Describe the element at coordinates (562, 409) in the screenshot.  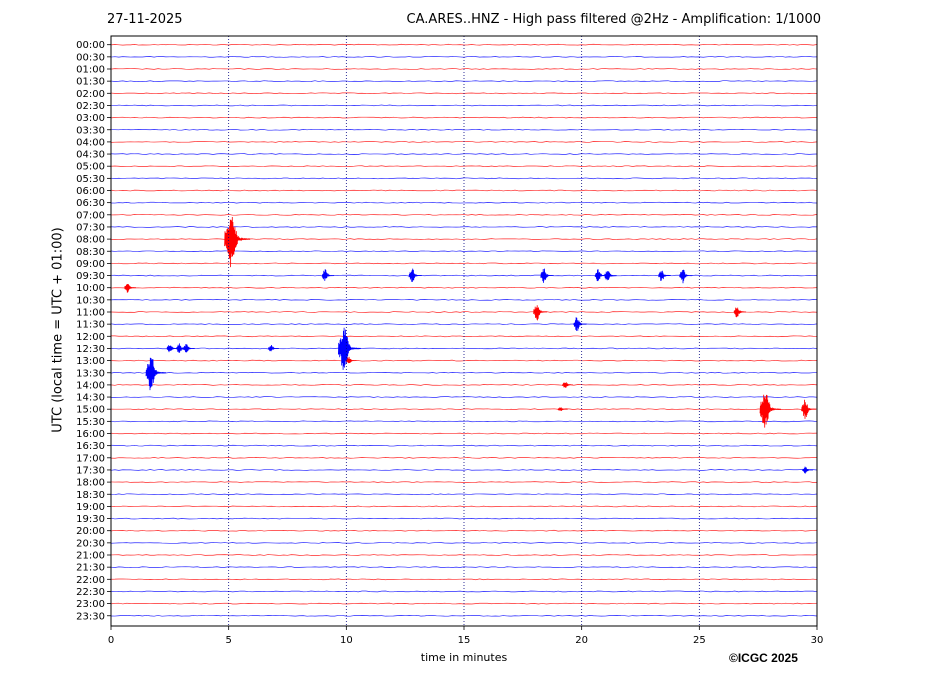
I see `event-15:00-20` at that location.